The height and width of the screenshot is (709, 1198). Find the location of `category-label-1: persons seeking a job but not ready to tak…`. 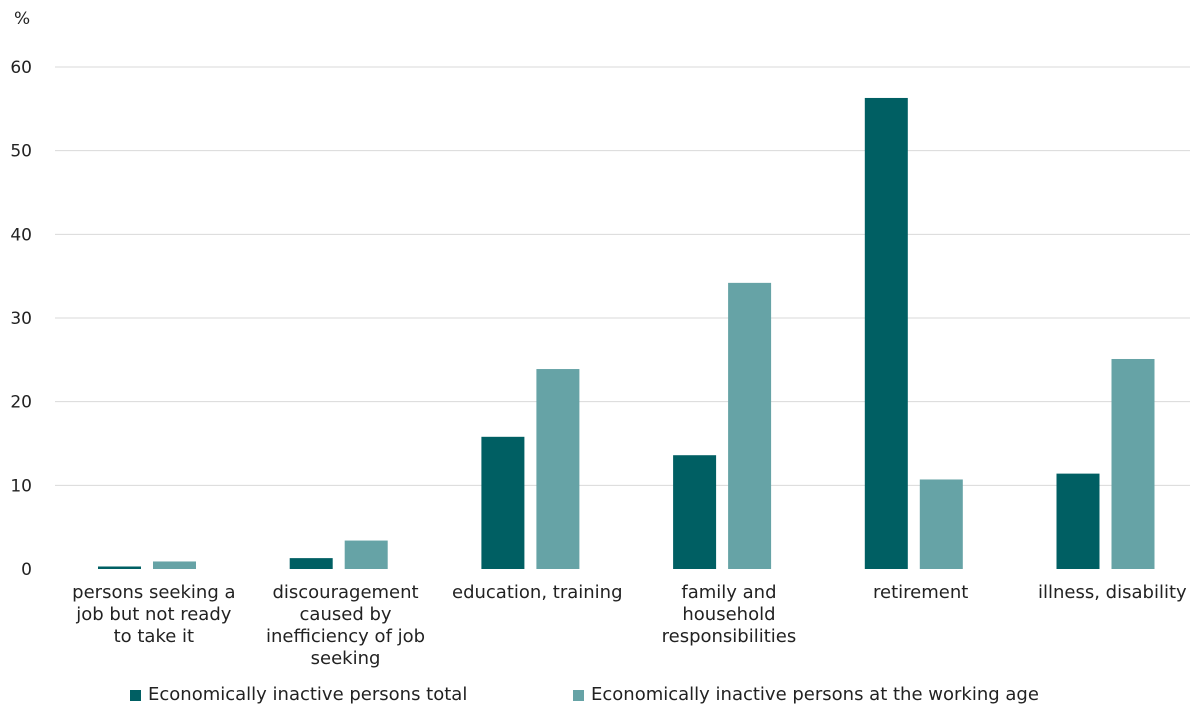

category-label-1: persons seeking a job but not ready to tak… is located at coordinates (153, 614).